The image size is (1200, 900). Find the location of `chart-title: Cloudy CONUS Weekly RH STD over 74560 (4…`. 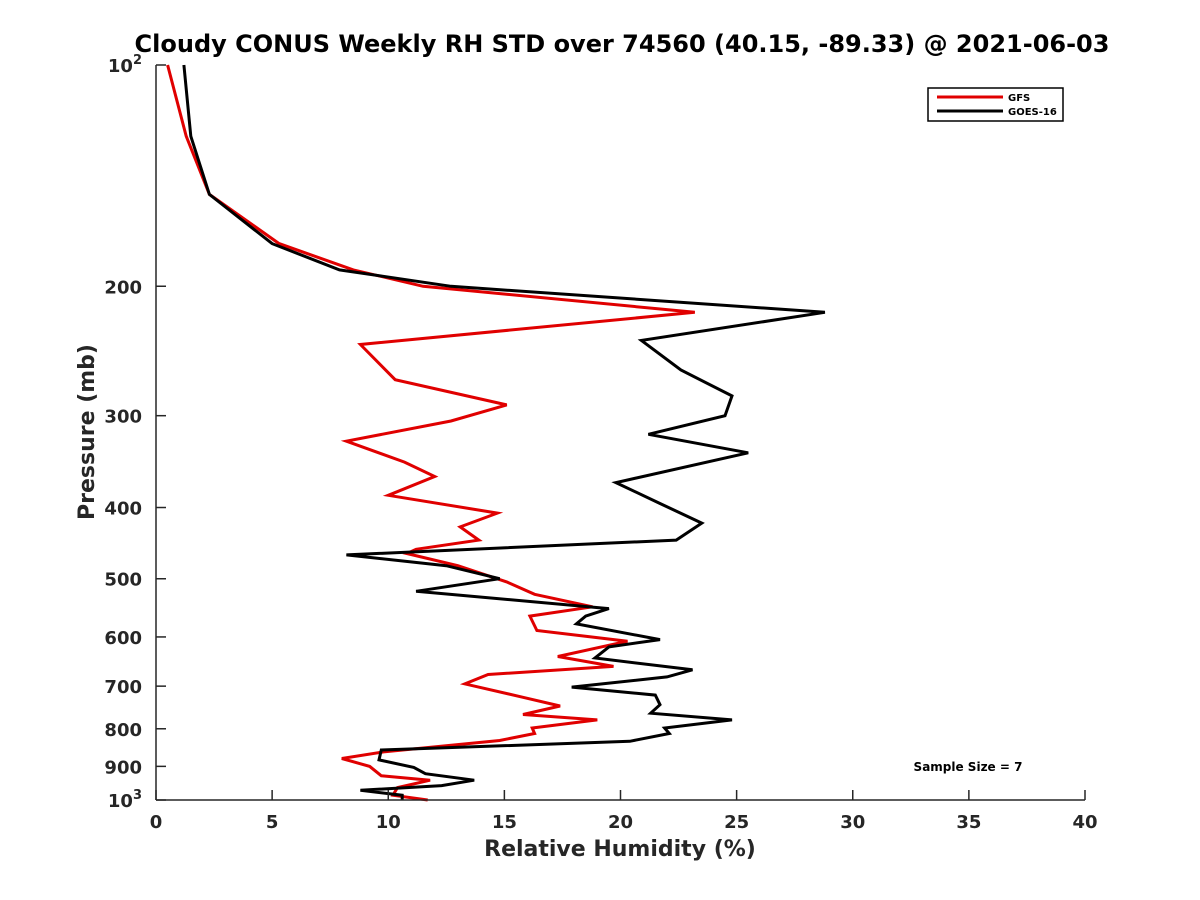

chart-title: Cloudy CONUS Weekly RH STD over 74560 (4… is located at coordinates (622, 44).